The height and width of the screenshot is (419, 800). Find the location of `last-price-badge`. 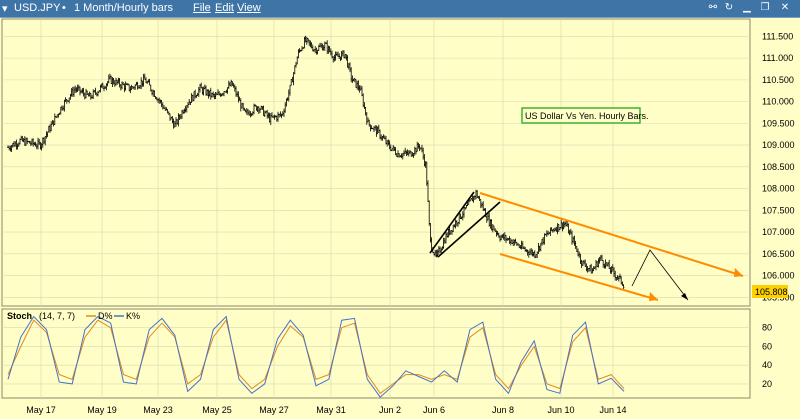

last-price-badge is located at coordinates (770, 291).